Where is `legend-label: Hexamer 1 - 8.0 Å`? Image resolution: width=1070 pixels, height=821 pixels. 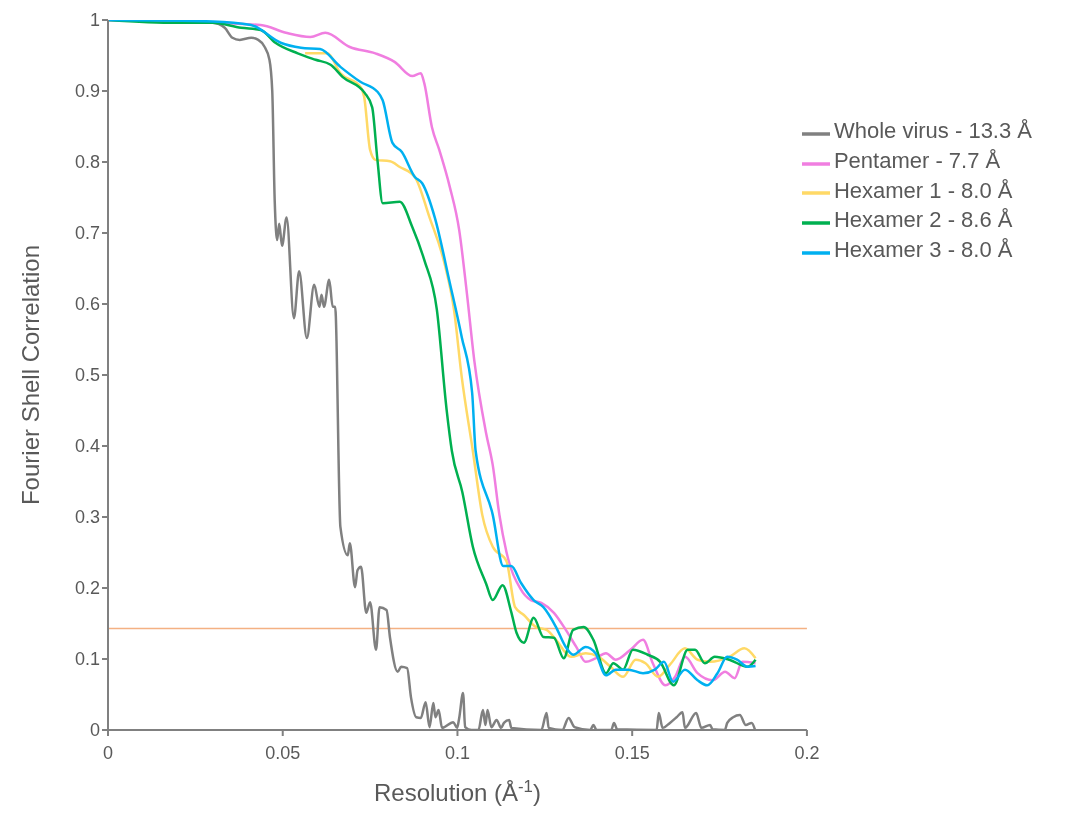
legend-label: Hexamer 1 - 8.0 Å is located at coordinates (923, 190).